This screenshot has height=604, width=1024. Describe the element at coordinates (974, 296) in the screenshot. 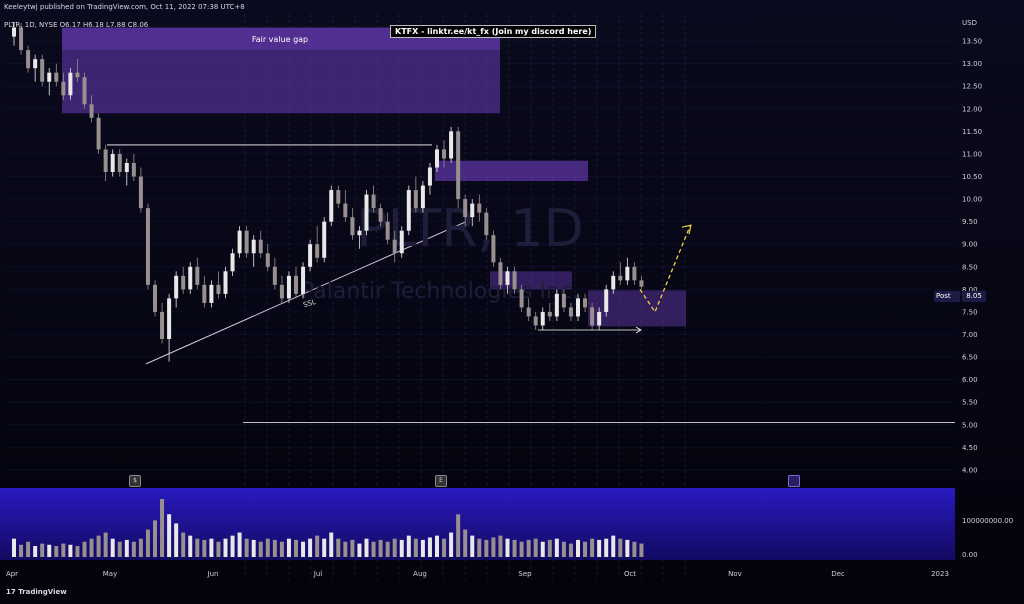

I see `price-tag-value: 8.05` at that location.